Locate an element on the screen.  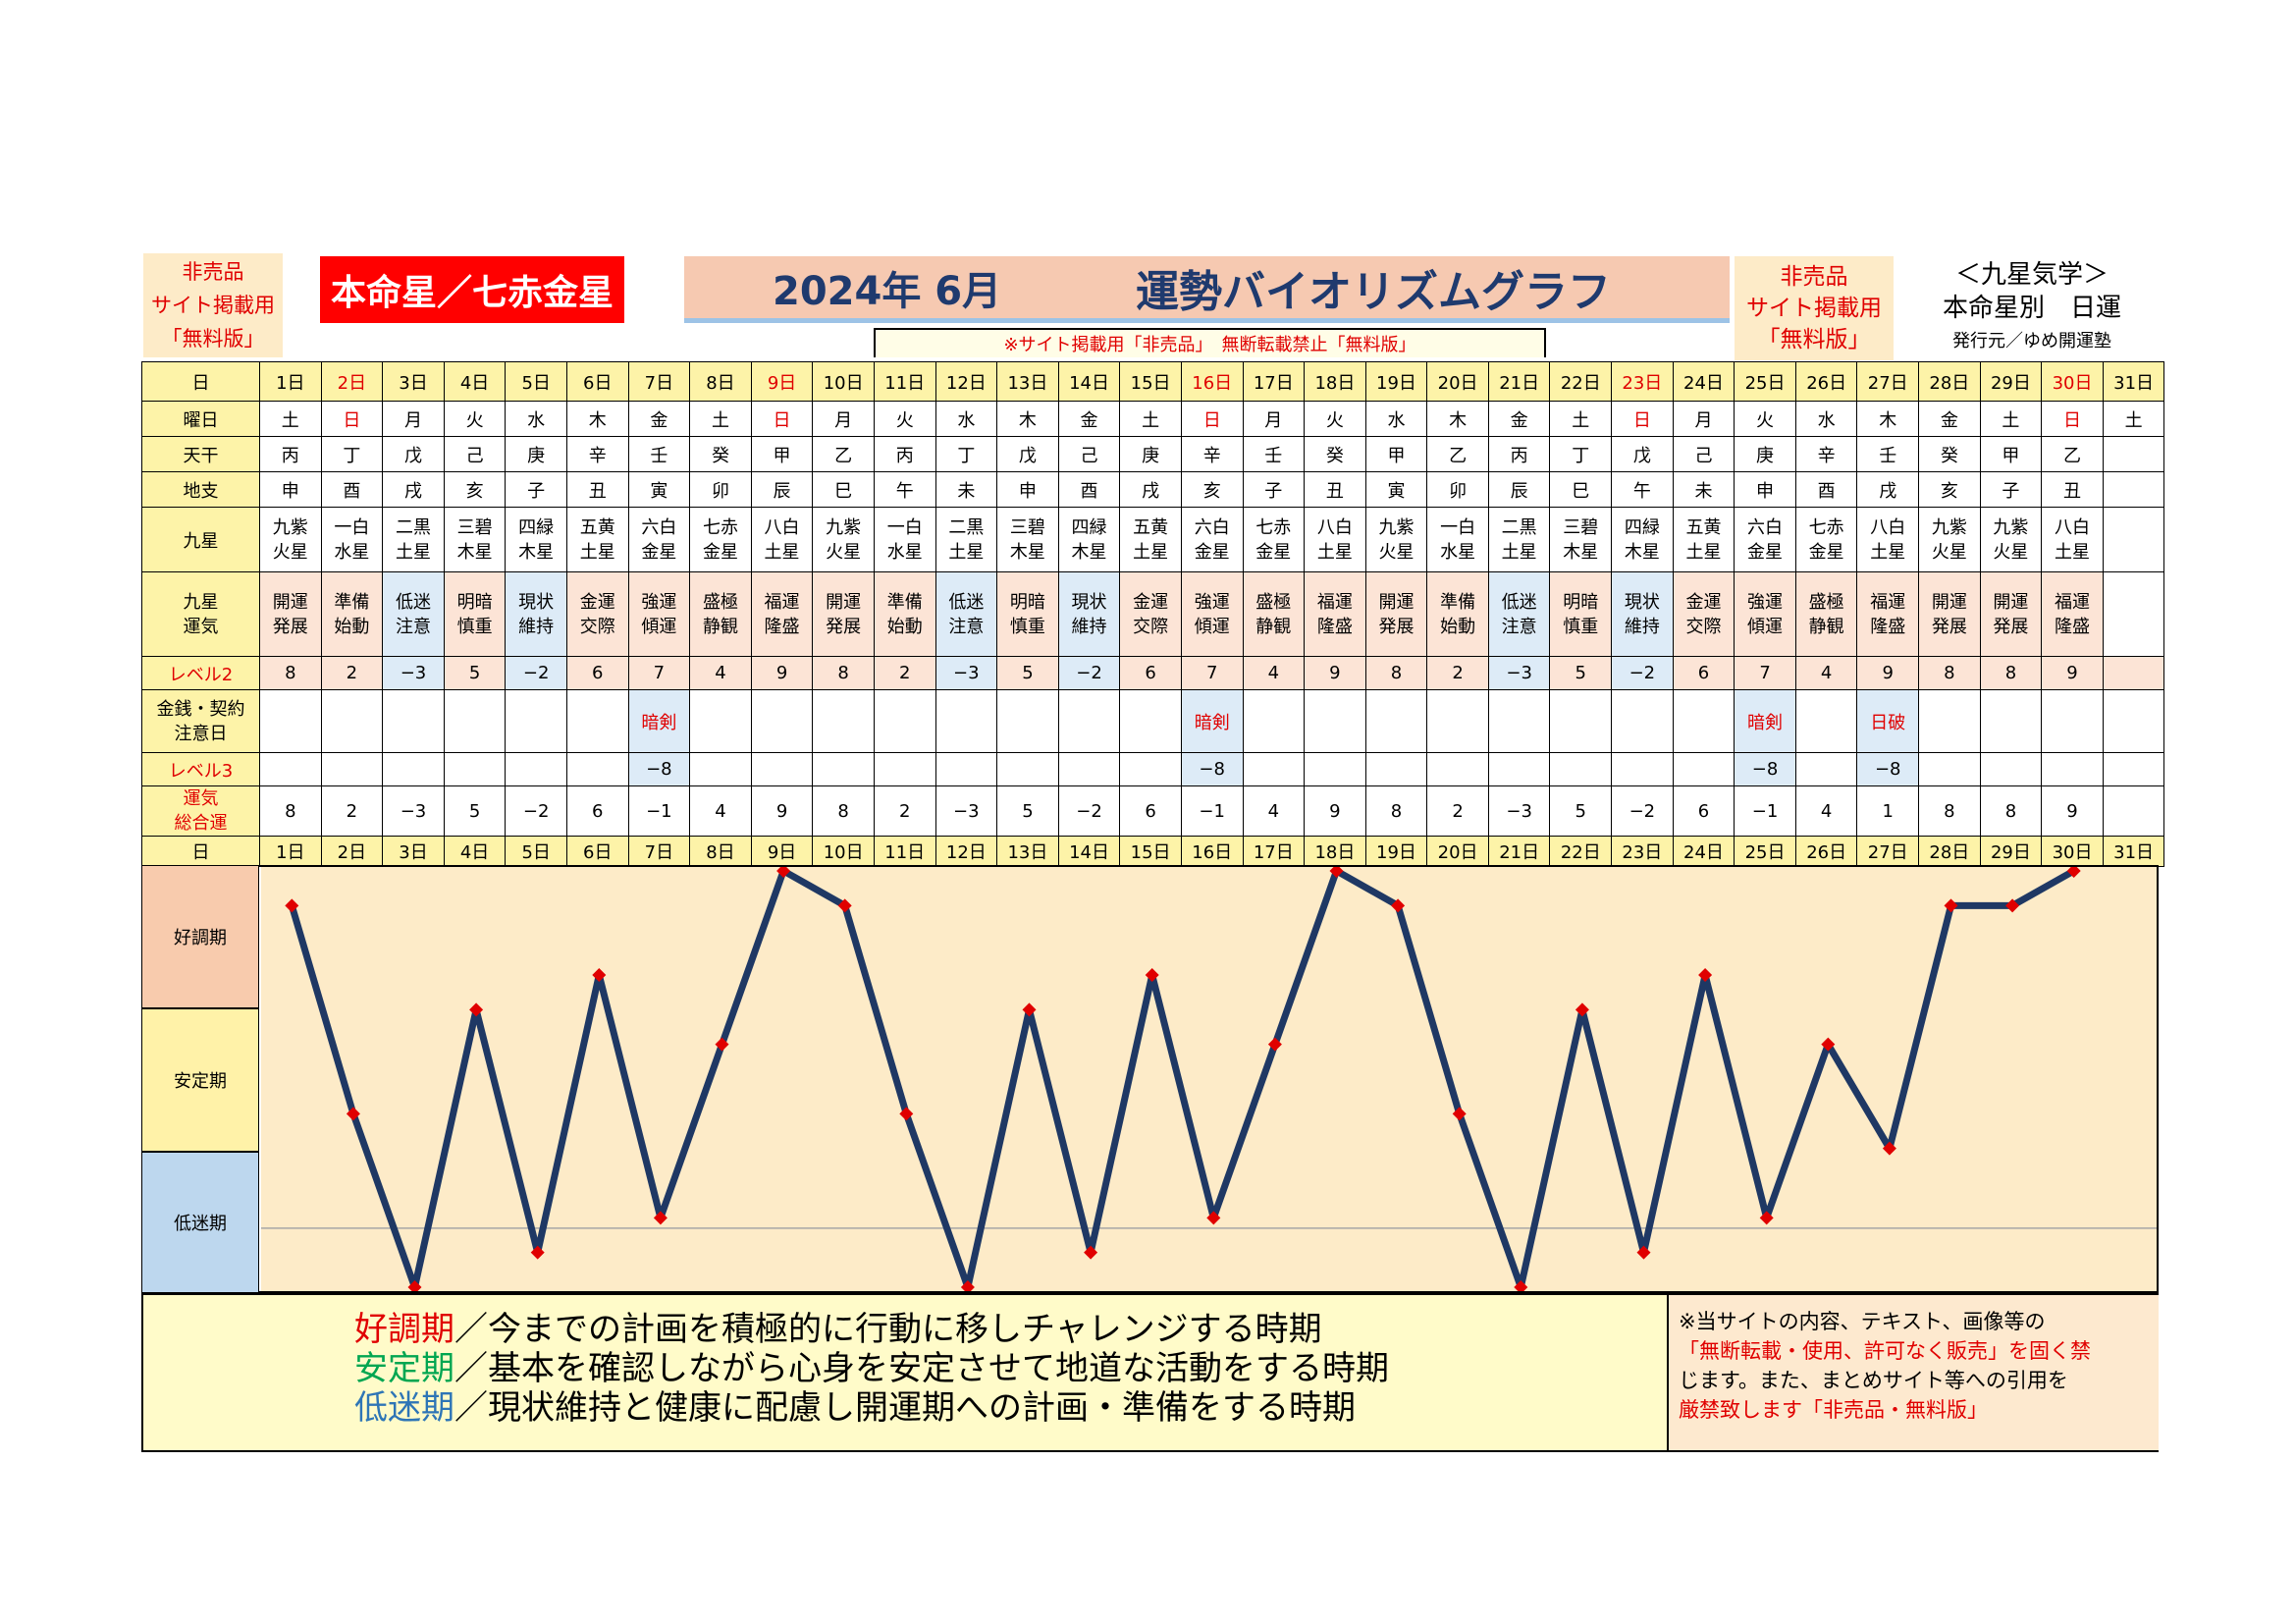
row-label-chishi: 地支 is located at coordinates (200, 489).